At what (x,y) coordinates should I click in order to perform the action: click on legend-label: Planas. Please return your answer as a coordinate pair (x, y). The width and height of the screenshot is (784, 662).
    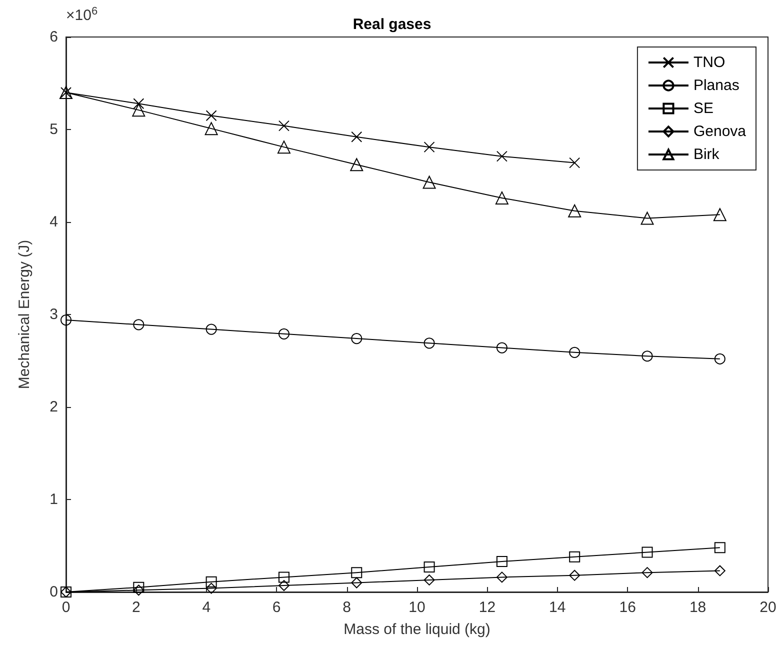
    Looking at the image, I should click on (716, 85).